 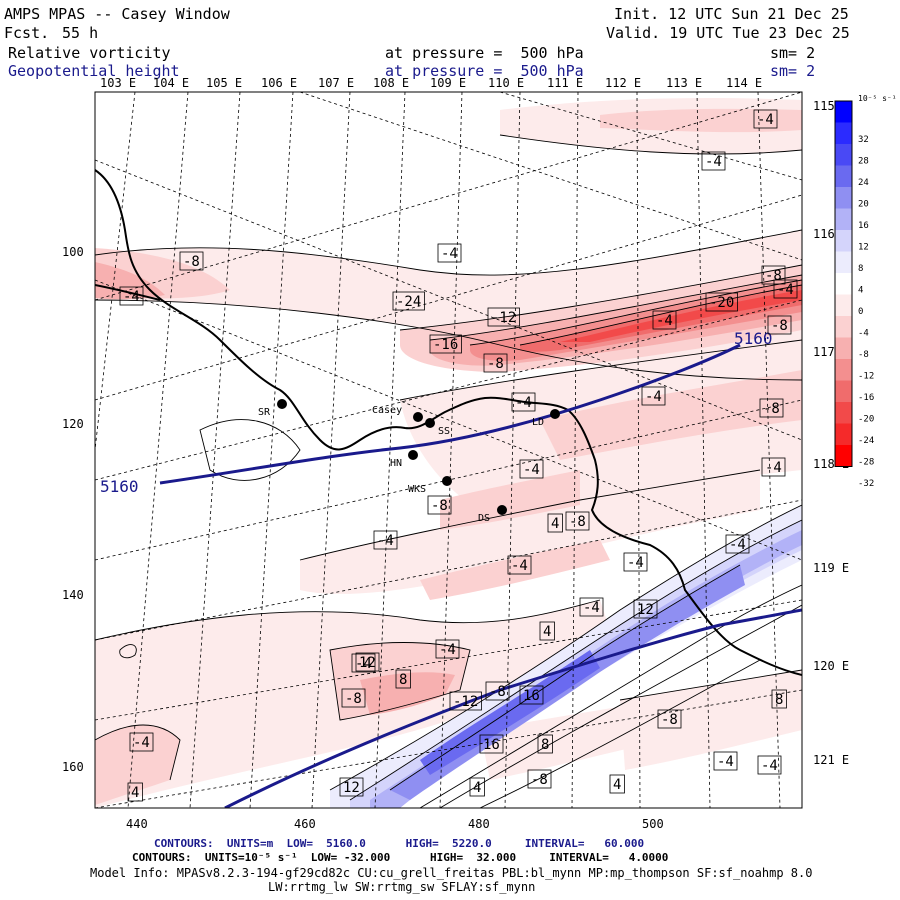 What do you see at coordinates (503, 318) in the screenshot?
I see `svg-text: -12` at bounding box center [503, 318].